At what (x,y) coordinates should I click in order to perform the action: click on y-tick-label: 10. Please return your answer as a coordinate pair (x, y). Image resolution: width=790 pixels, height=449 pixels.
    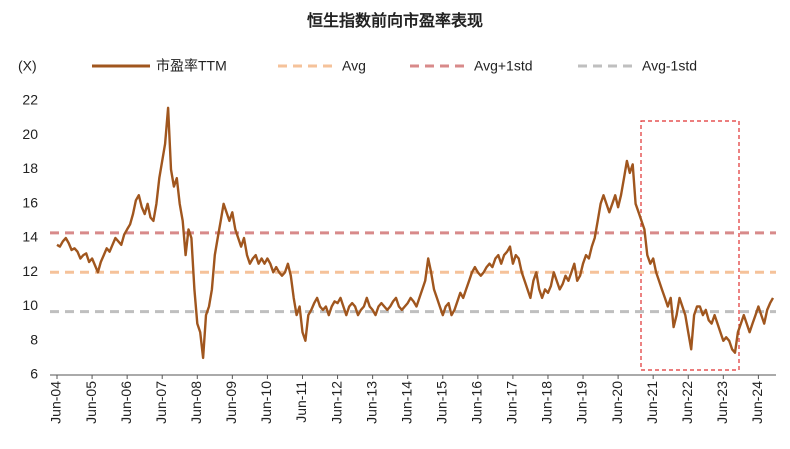
    Looking at the image, I should click on (30, 305).